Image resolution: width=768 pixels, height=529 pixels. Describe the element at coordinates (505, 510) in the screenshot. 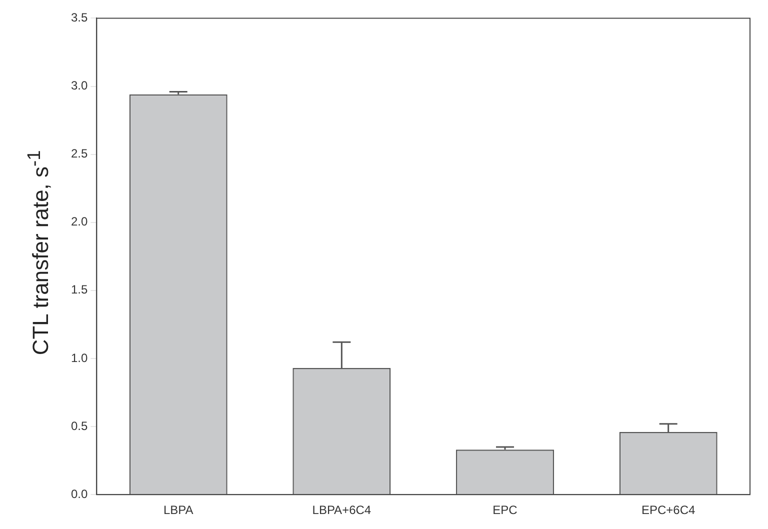

I see `x-tick-label: EPC` at that location.